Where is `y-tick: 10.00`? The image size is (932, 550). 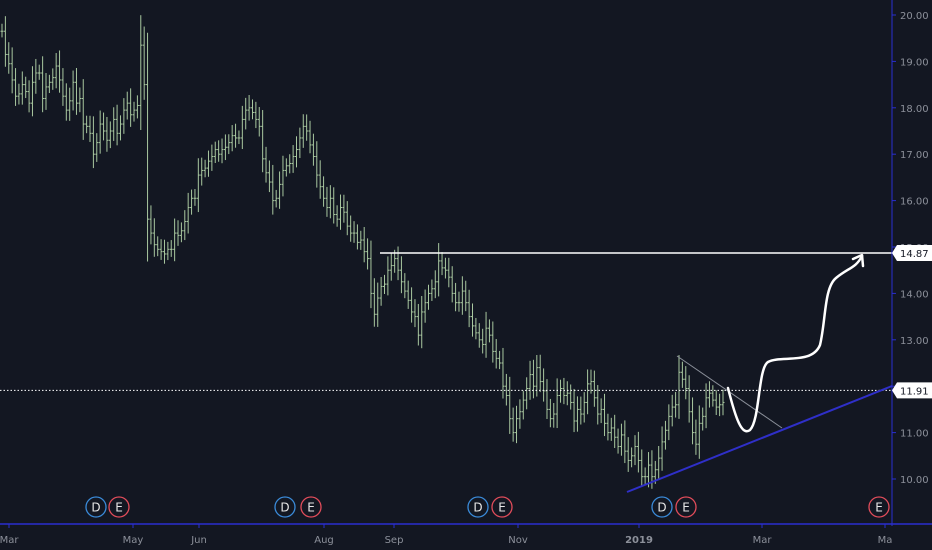 y-tick: 10.00 is located at coordinates (910, 480).